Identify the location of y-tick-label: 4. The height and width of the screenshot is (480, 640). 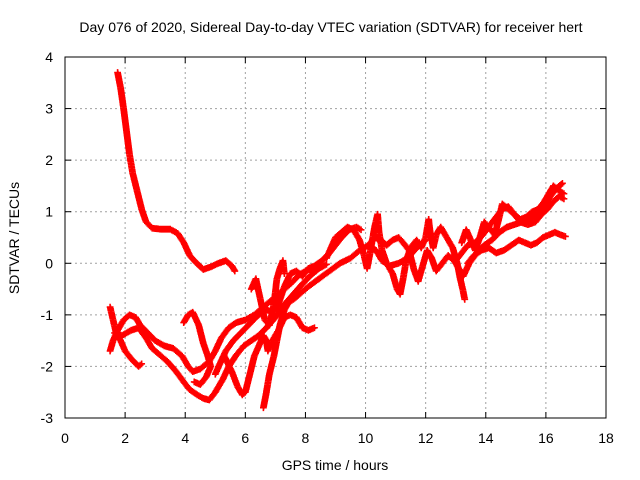
(49, 57).